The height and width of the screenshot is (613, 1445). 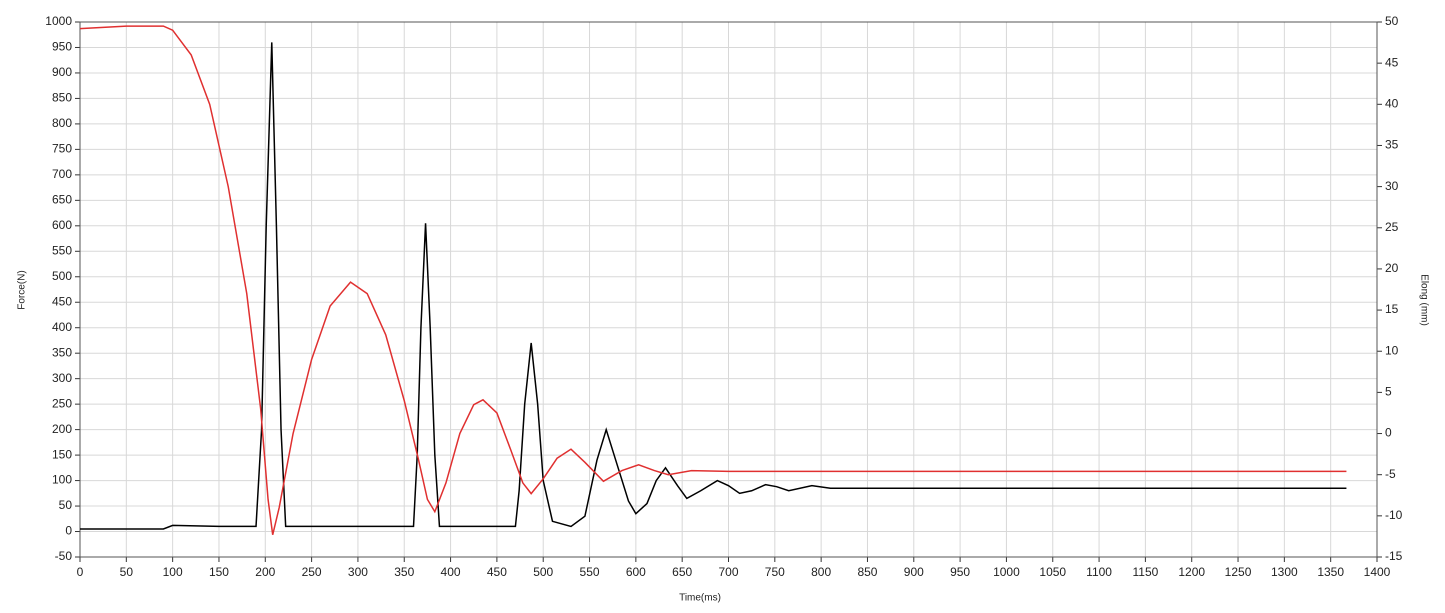 What do you see at coordinates (1191, 572) in the screenshot?
I see `x-tick-label: 1200` at bounding box center [1191, 572].